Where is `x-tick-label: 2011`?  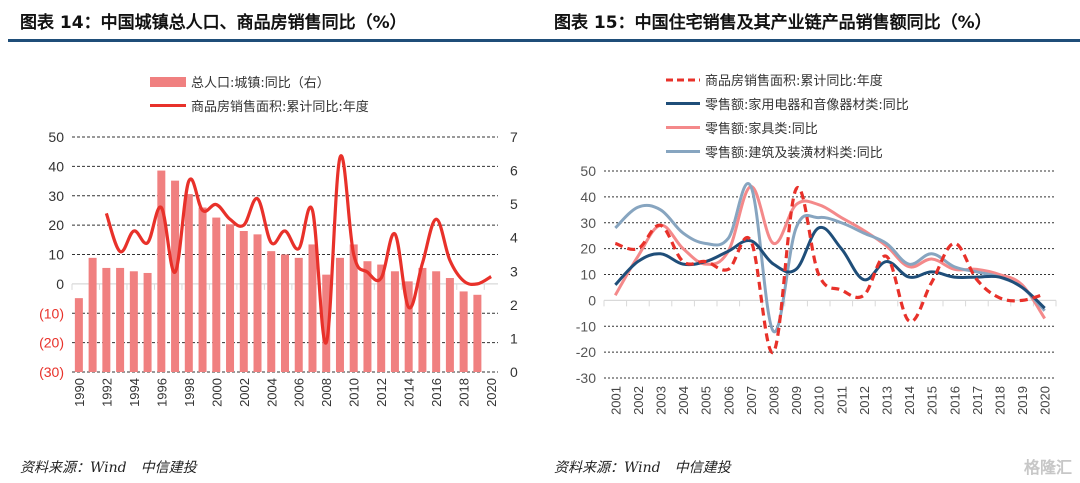
x-tick-label: 2011 is located at coordinates (841, 400).